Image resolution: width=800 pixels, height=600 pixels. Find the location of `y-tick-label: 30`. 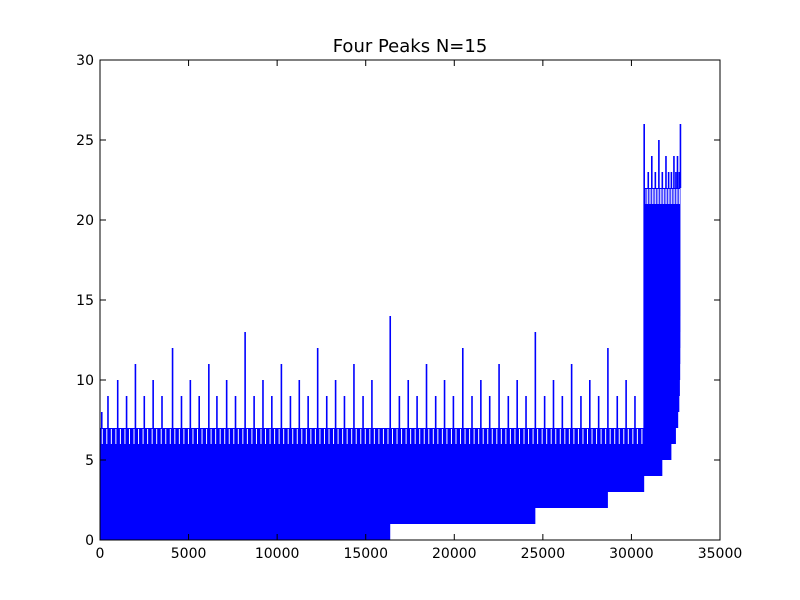

y-tick-label: 30 is located at coordinates (85, 61).